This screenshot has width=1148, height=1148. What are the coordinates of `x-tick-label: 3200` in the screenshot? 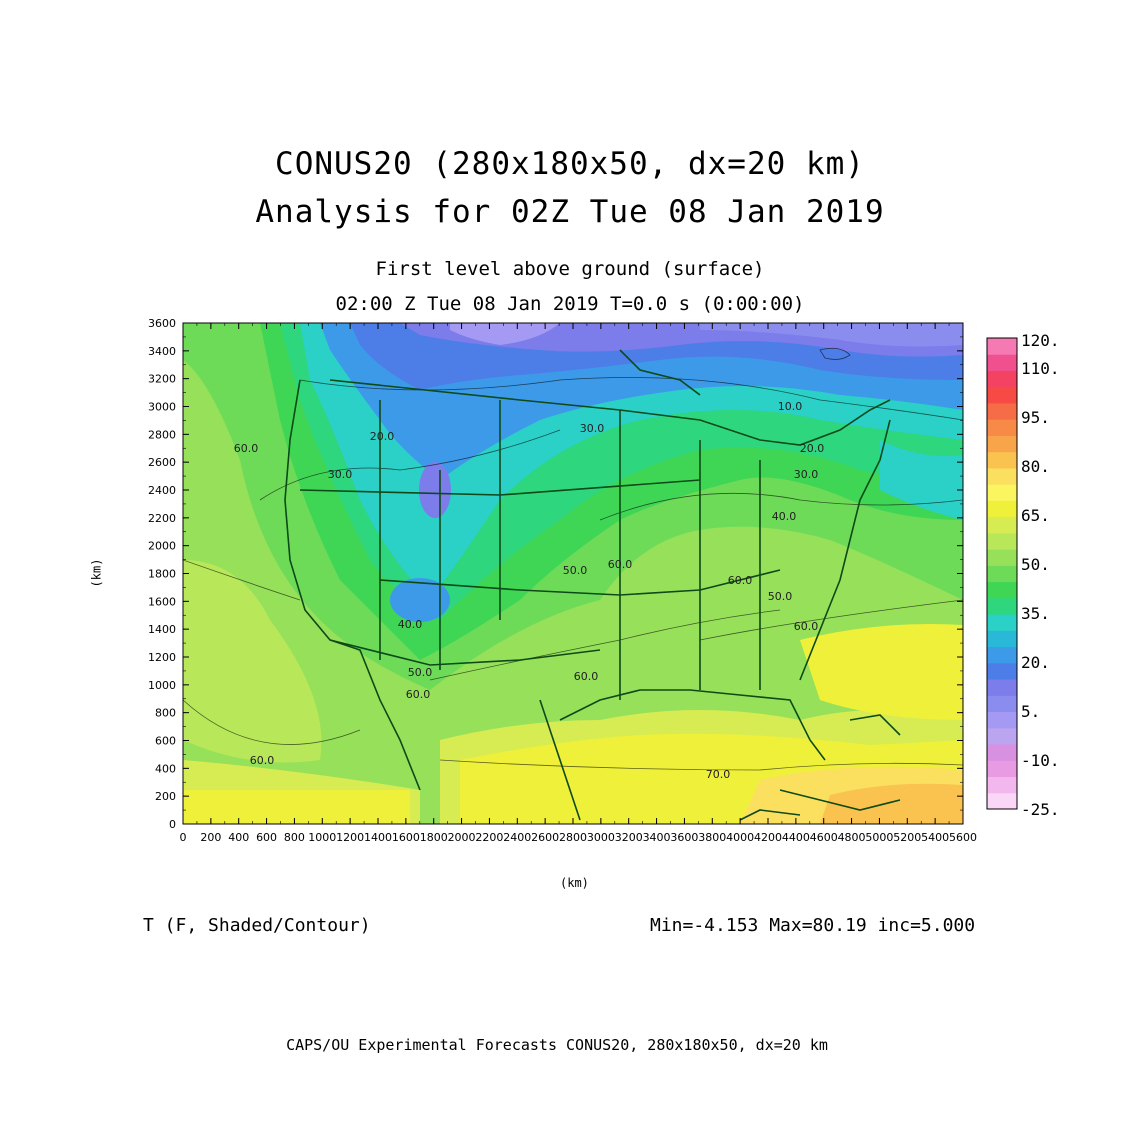 It's located at (629, 837).